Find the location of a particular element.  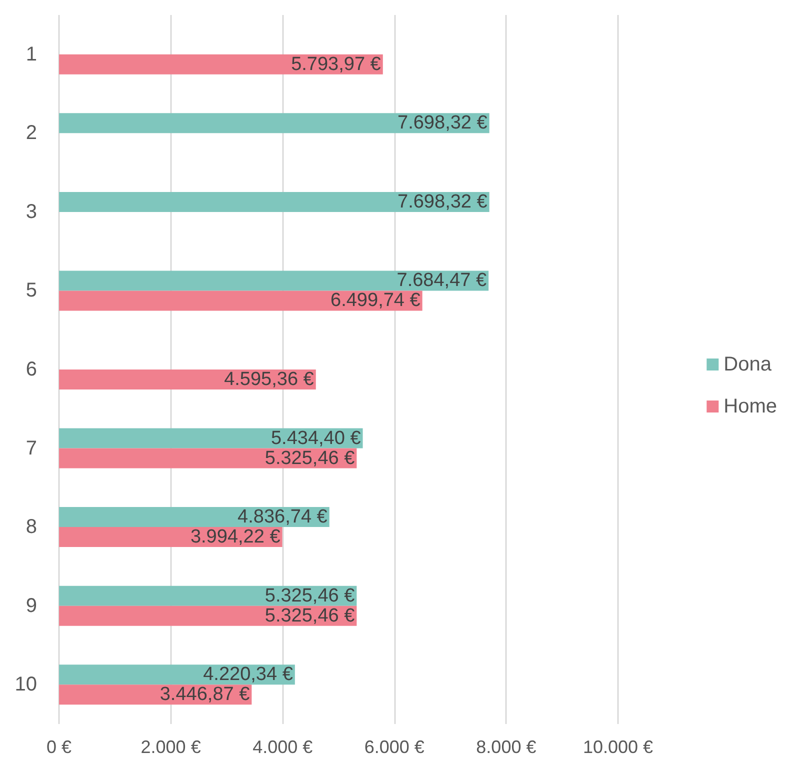

x-tick-label: 2.000 € is located at coordinates (170, 747).